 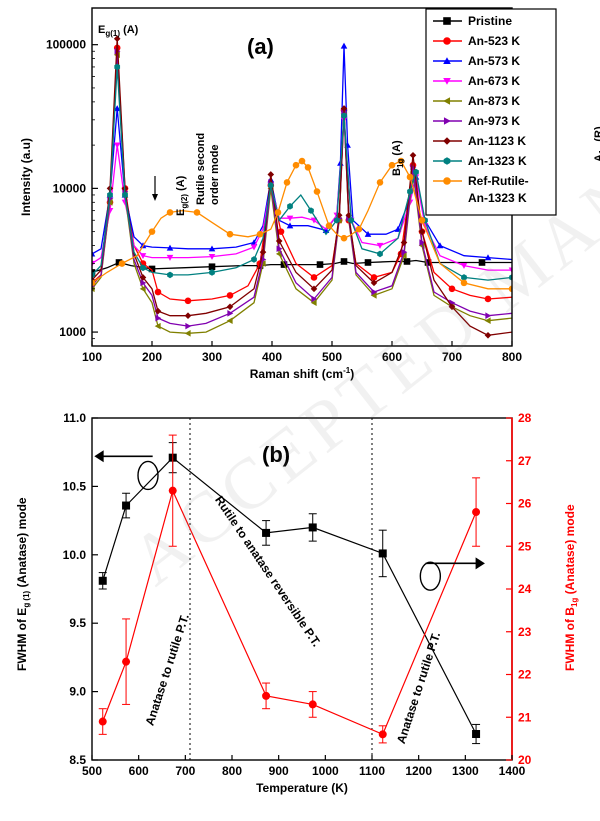 I want to click on x-tick-label: 700, so click(x=185, y=771).